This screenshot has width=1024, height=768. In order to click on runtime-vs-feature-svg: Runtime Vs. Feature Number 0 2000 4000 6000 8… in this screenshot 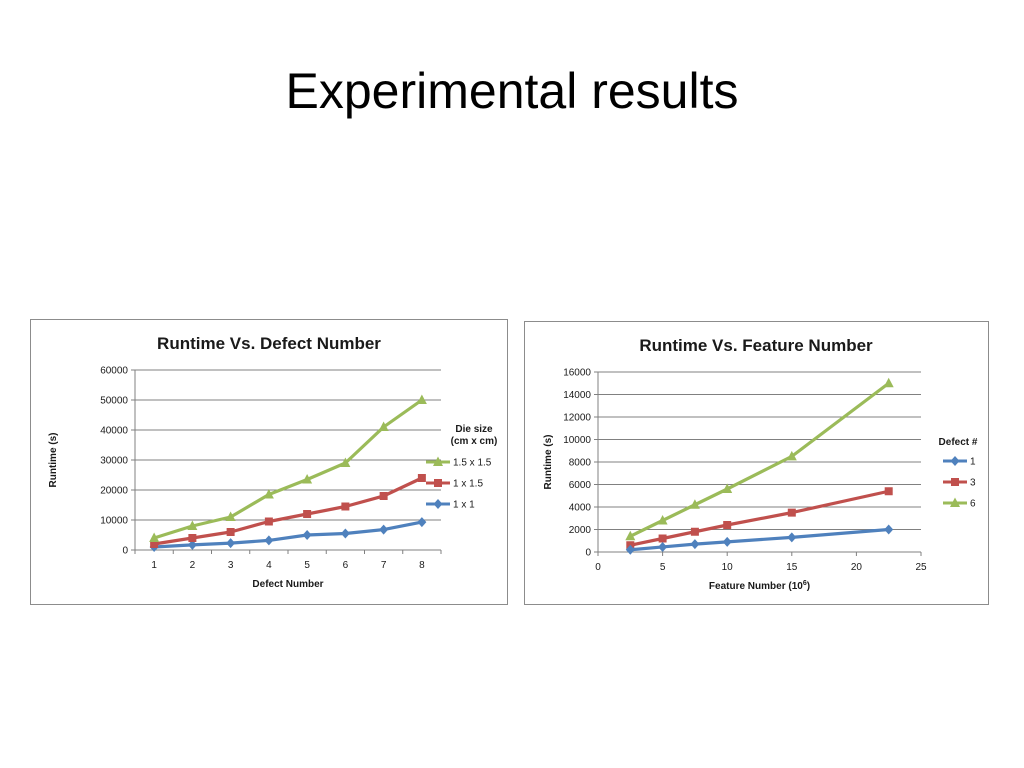, I will do `click(760, 464)`.